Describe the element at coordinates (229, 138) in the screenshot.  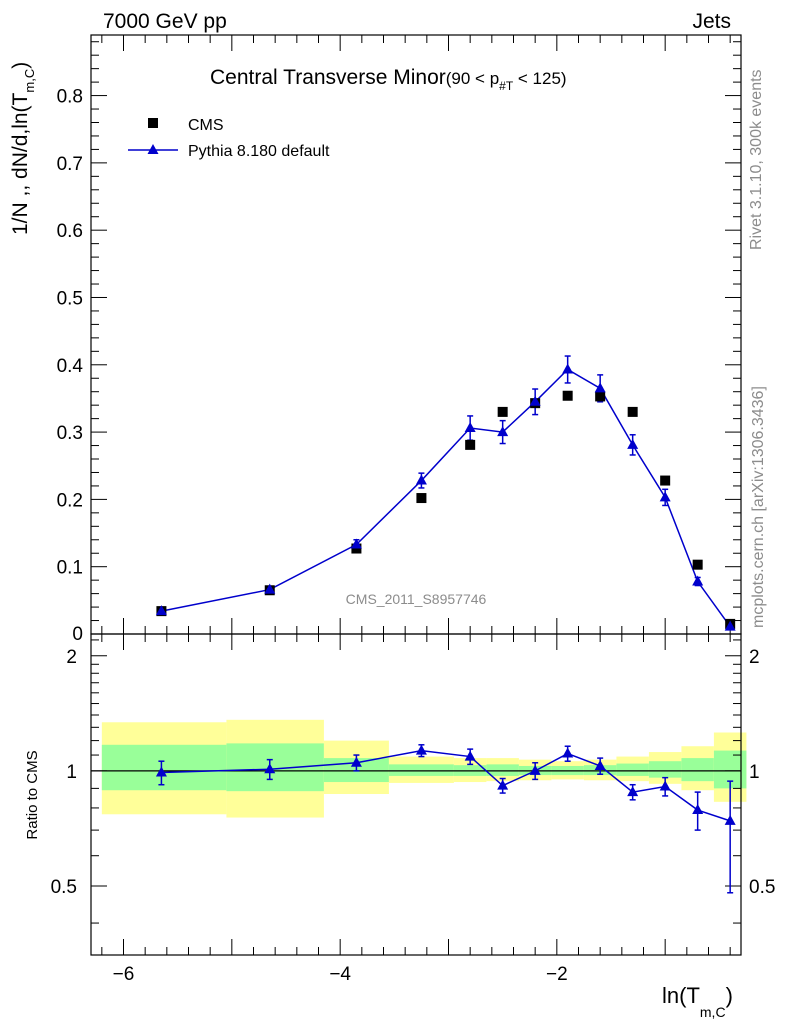
I see `legend: CMS Pythia 8.180 default` at that location.